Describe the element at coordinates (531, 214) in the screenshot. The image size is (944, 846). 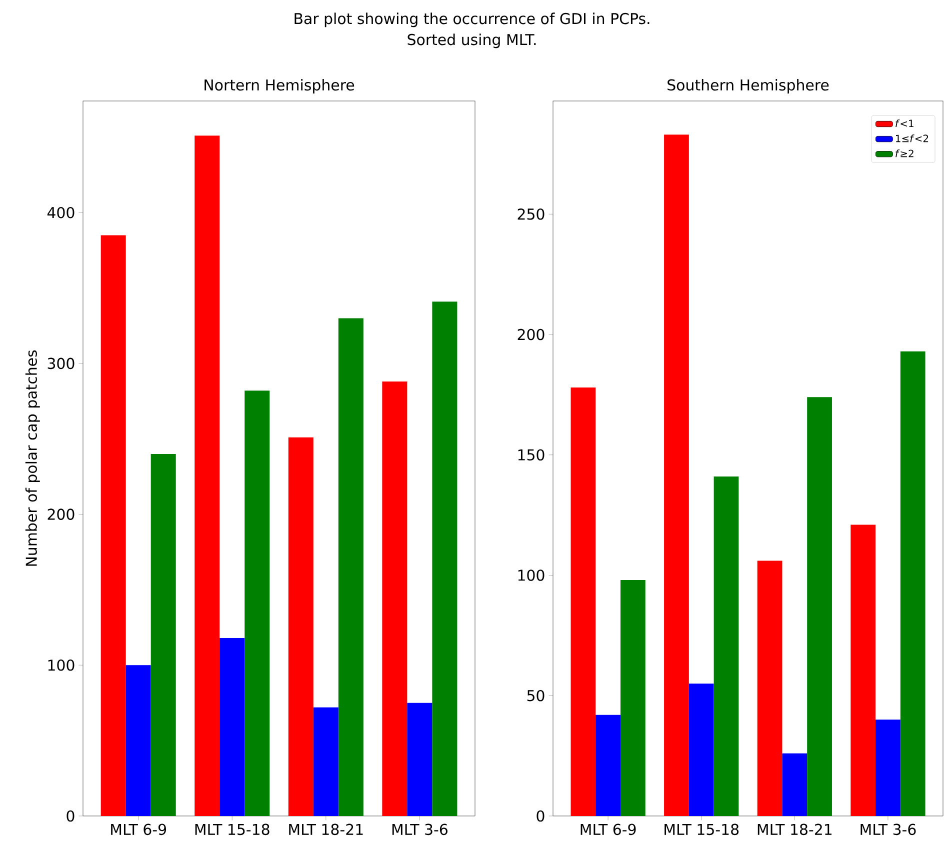
I see `y-tick-label: 250` at that location.